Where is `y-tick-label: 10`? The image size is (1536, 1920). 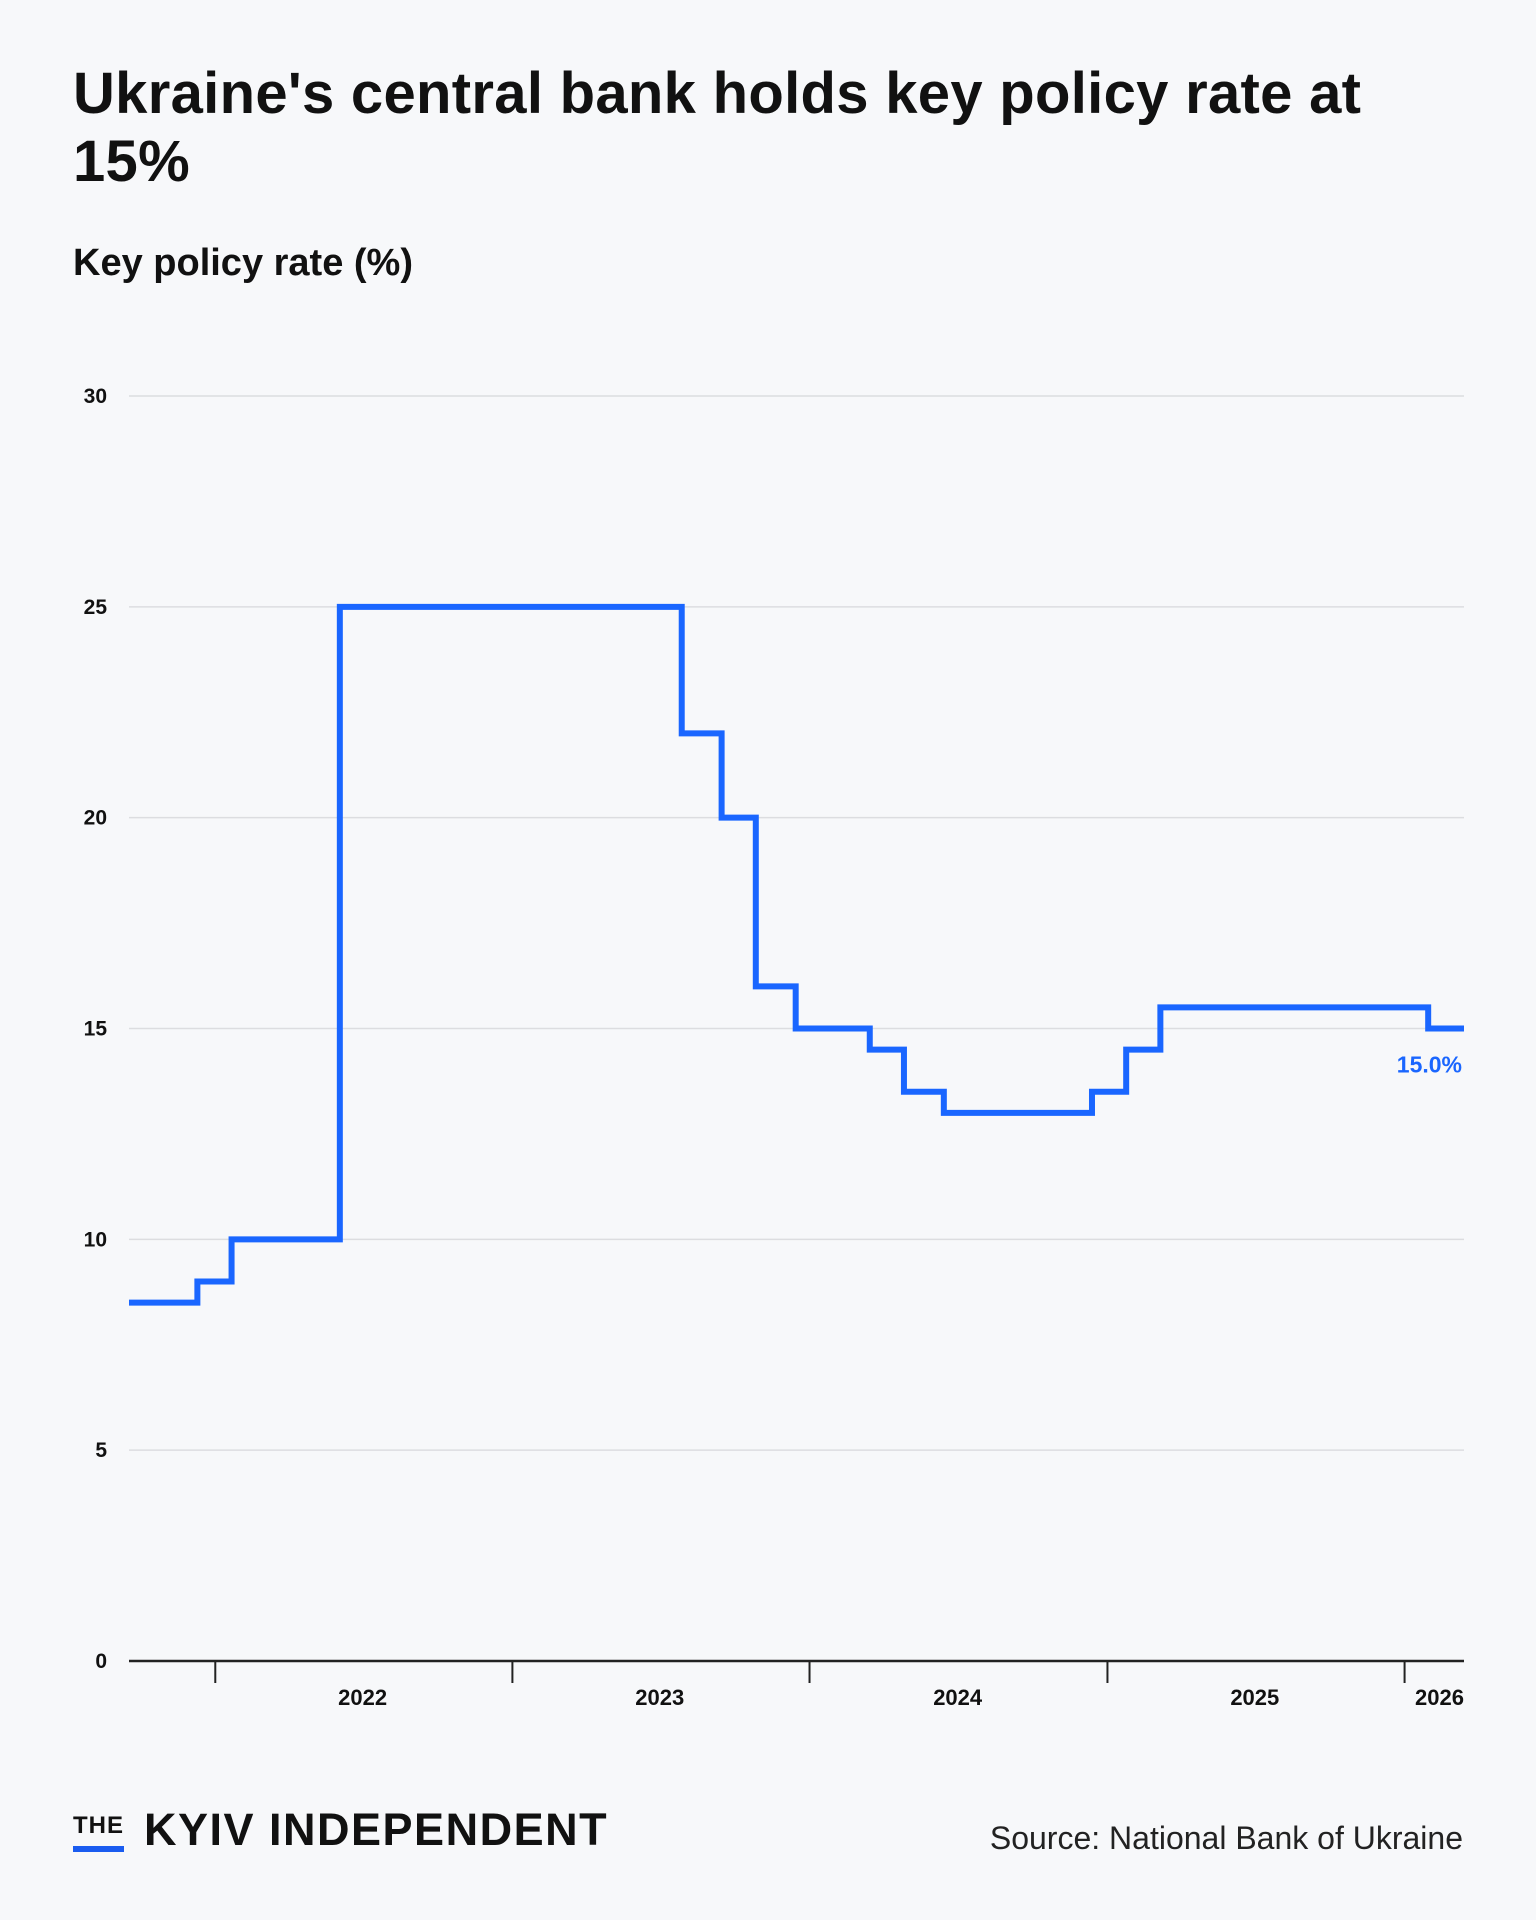
y-tick-label: 10 is located at coordinates (95, 1239).